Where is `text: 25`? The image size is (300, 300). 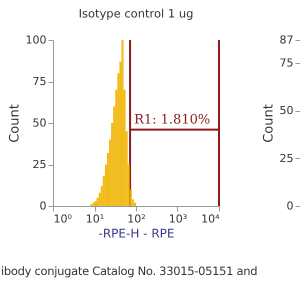
text: 25 is located at coordinates (287, 158).